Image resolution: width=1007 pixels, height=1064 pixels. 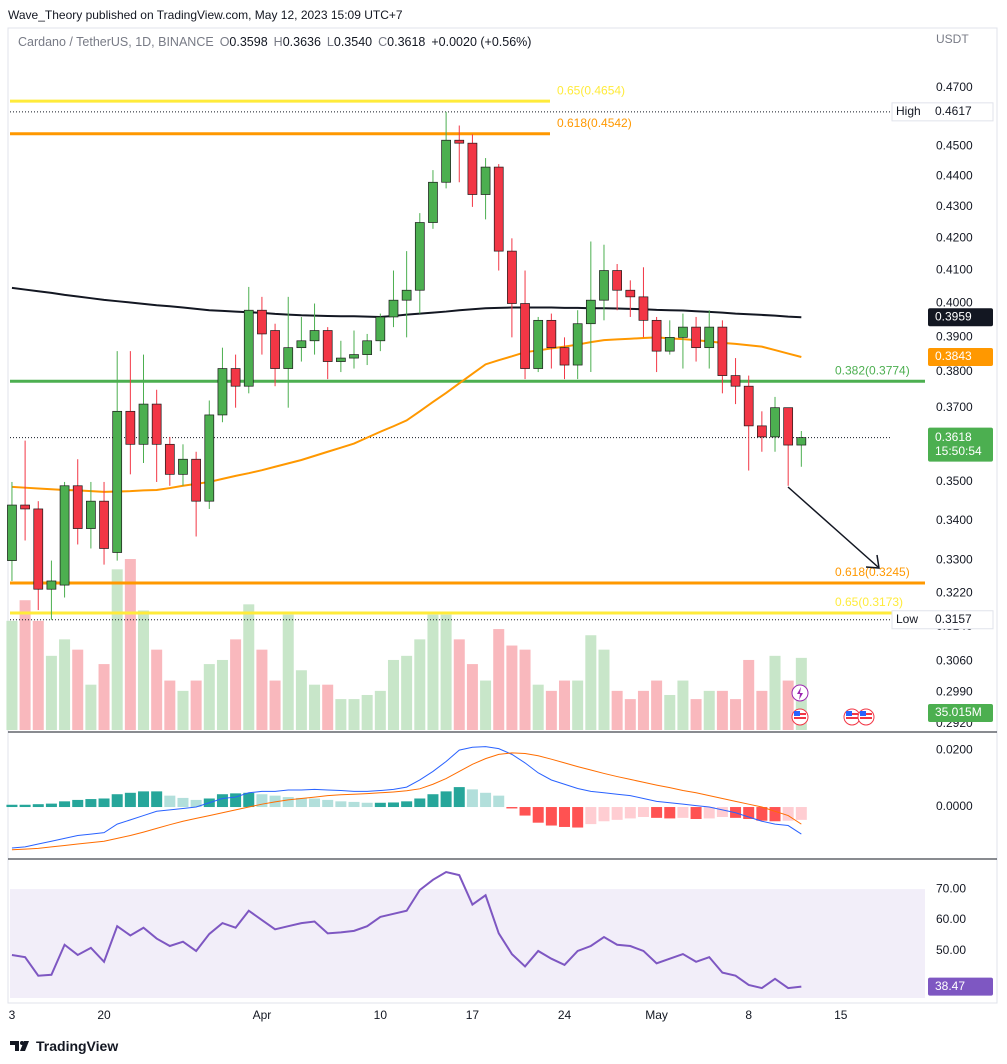 I want to click on rsi-tick-label: 60.00, so click(x=951, y=919).